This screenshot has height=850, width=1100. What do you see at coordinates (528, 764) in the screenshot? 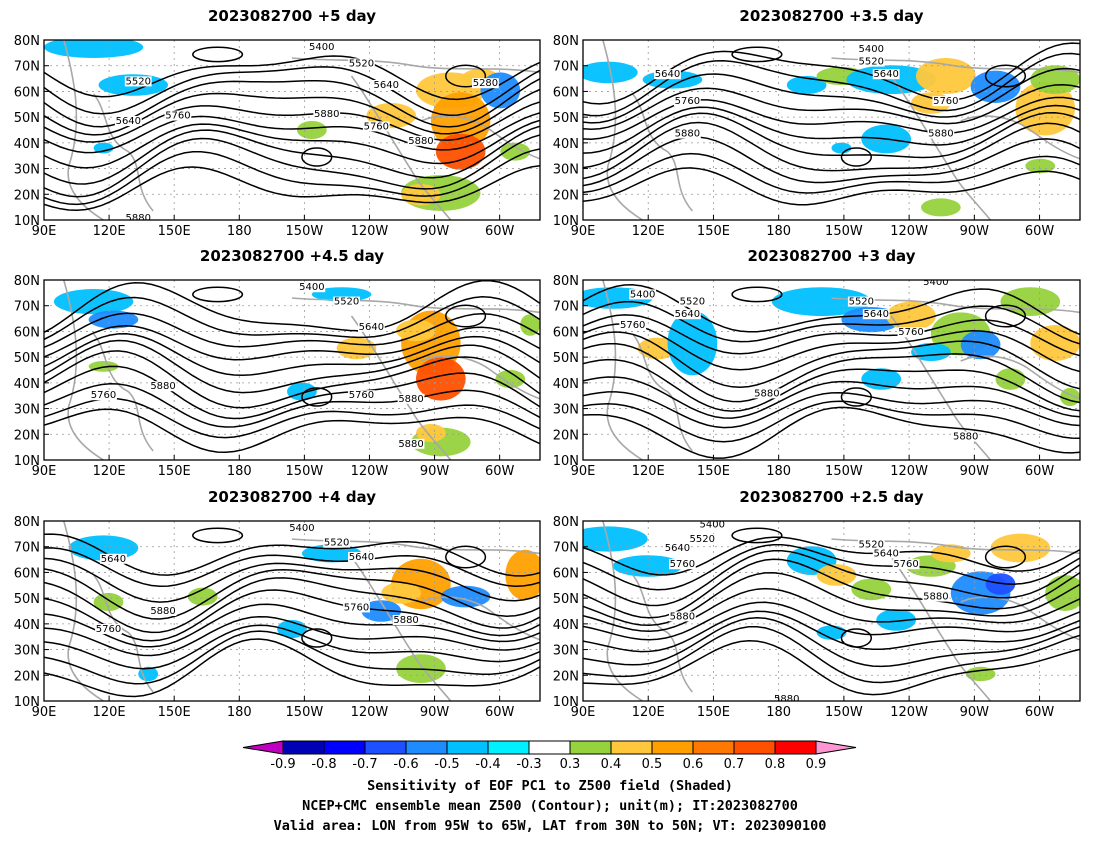
I see `colorbar-label: -0.3` at bounding box center [528, 764].